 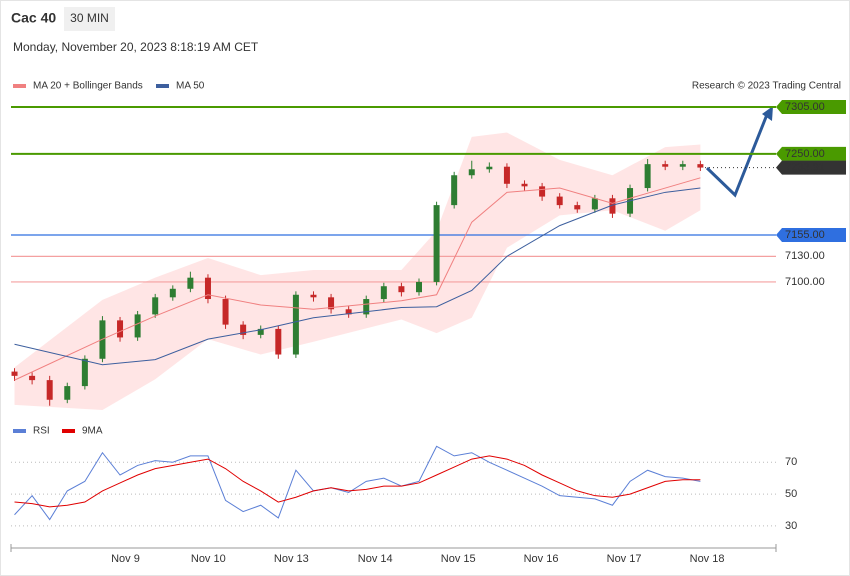 What do you see at coordinates (805, 235) in the screenshot?
I see `level-label: 7155.00` at bounding box center [805, 235].